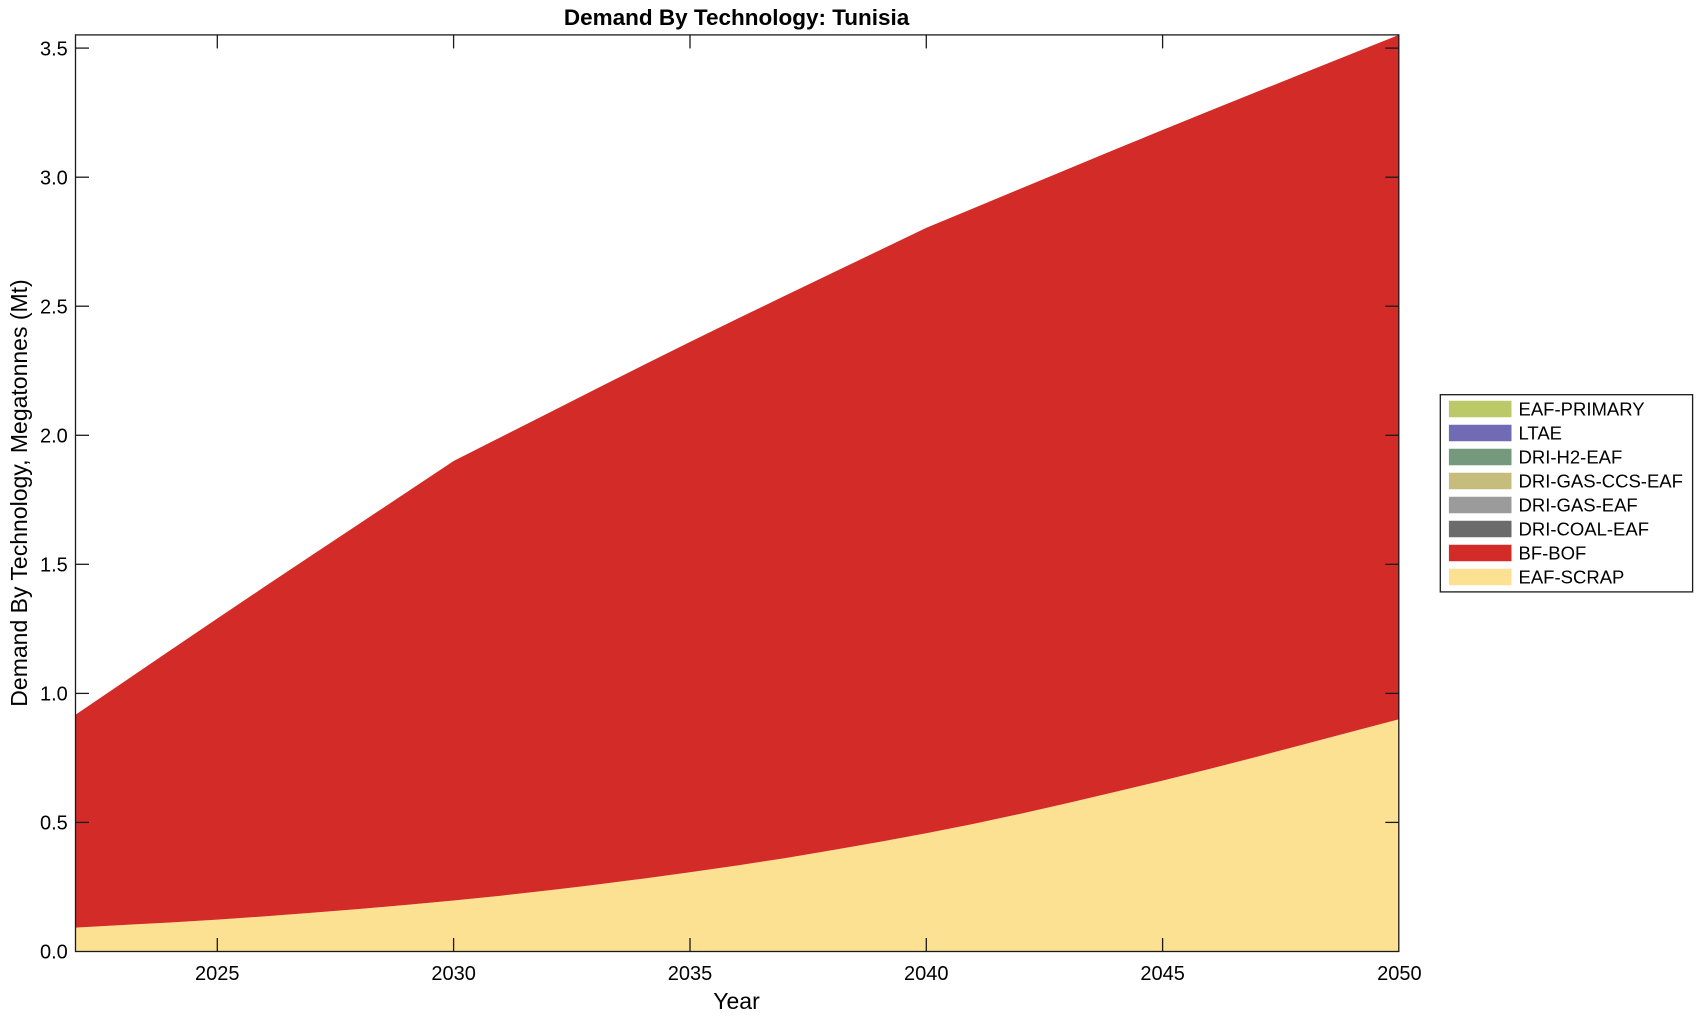  What do you see at coordinates (54, 566) in the screenshot?
I see `svg-text: 1.5` at bounding box center [54, 566].